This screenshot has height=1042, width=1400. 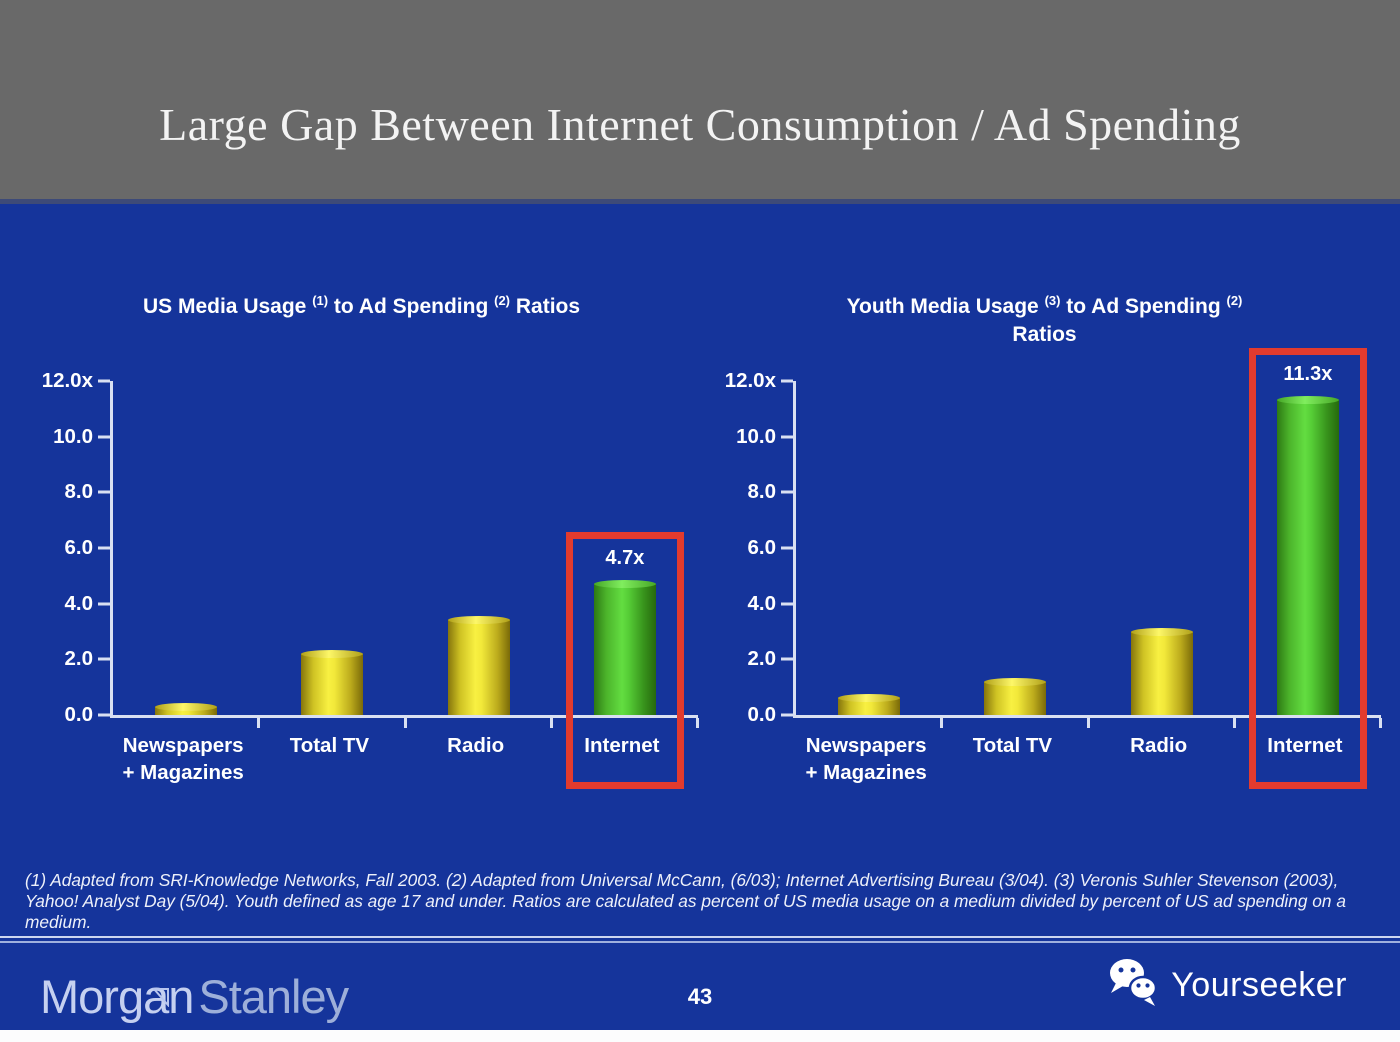 What do you see at coordinates (1308, 374) in the screenshot?
I see `bar-value-label: 11.3x` at bounding box center [1308, 374].